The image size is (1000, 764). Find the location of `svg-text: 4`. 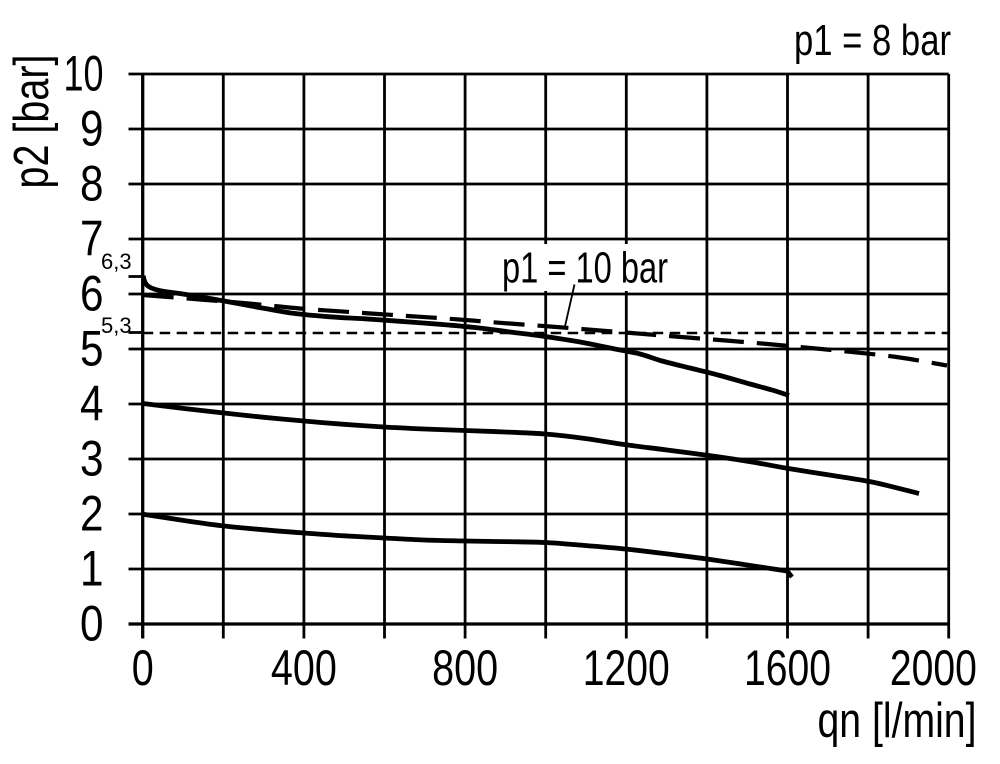

svg-text: 4 is located at coordinates (92, 404).